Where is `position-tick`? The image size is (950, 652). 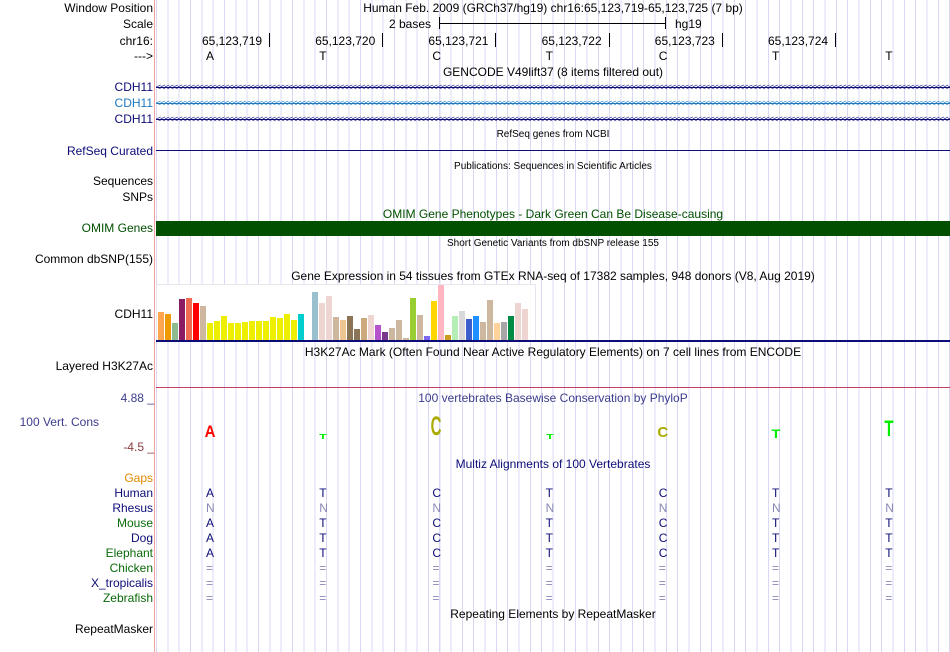 position-tick is located at coordinates (269, 40).